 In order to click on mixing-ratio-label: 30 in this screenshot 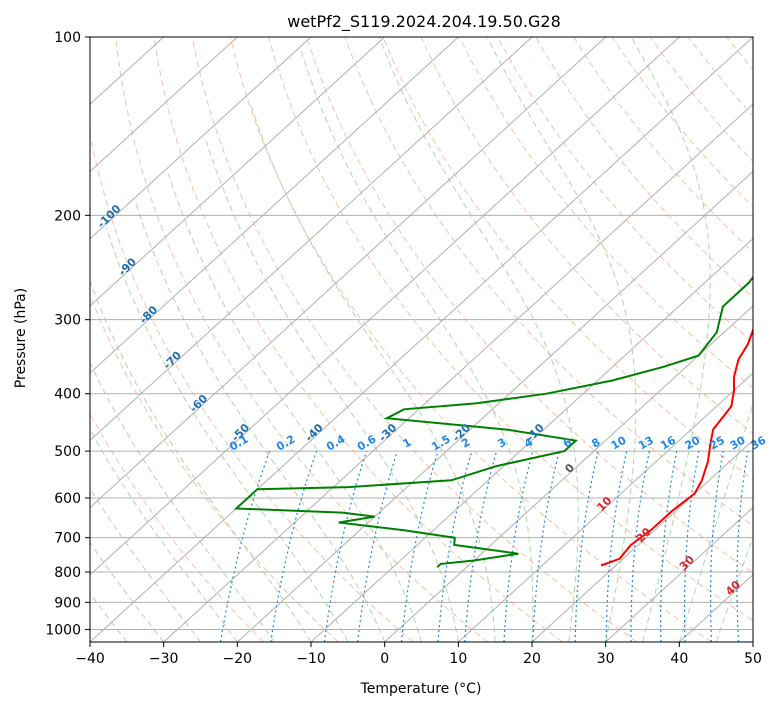, I will do `click(738, 442)`.